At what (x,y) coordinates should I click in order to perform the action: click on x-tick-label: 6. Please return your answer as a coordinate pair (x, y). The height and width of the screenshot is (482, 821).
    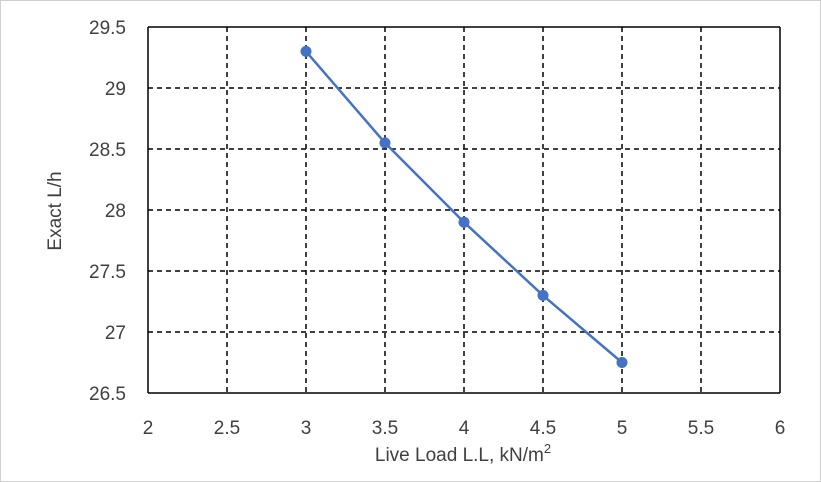
    Looking at the image, I should click on (780, 428).